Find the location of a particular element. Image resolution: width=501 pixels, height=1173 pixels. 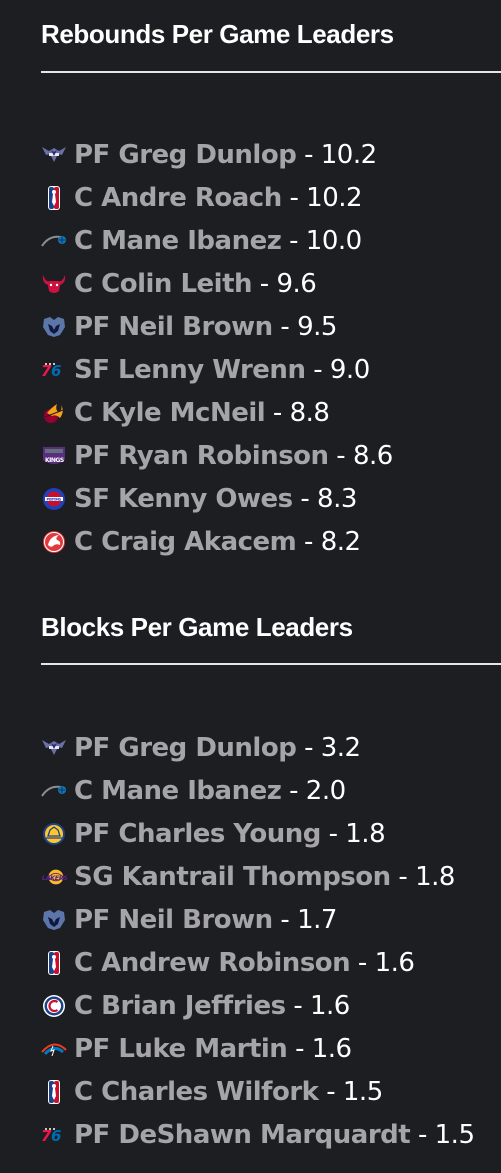

bulls-logo-icon is located at coordinates (54, 284).